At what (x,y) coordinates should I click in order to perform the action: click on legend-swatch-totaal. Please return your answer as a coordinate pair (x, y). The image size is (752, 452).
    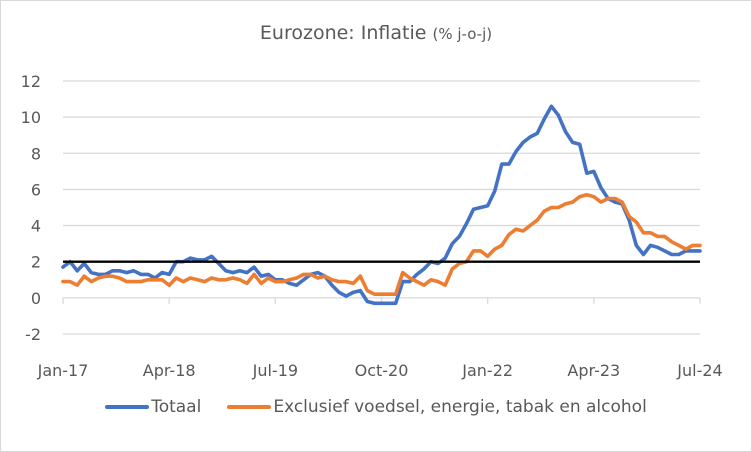
    Looking at the image, I should click on (127, 407).